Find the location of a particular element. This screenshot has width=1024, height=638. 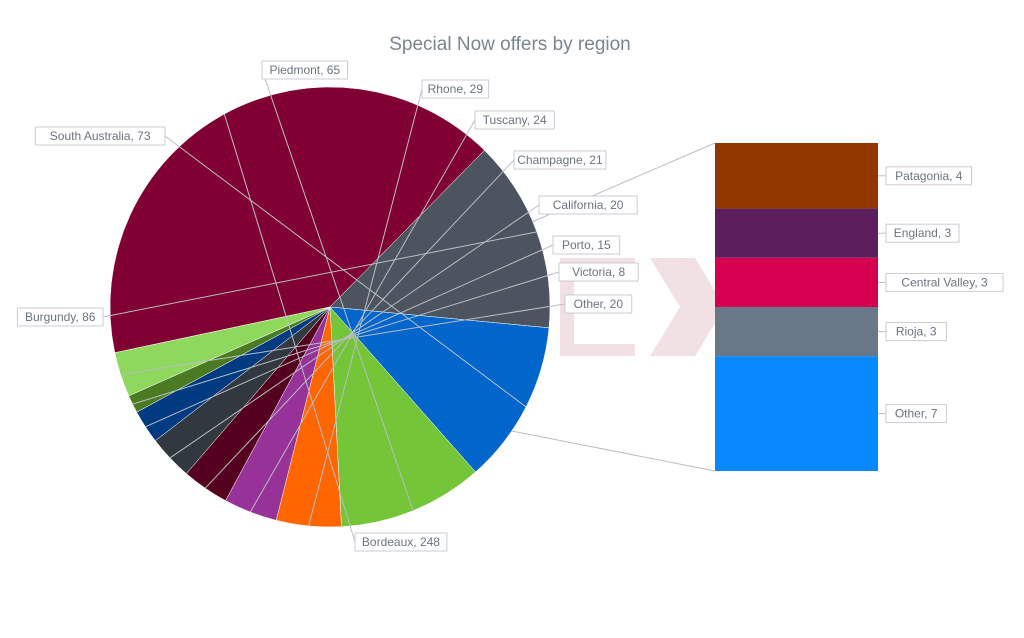

bar-label-central-valley-box is located at coordinates (944, 282).